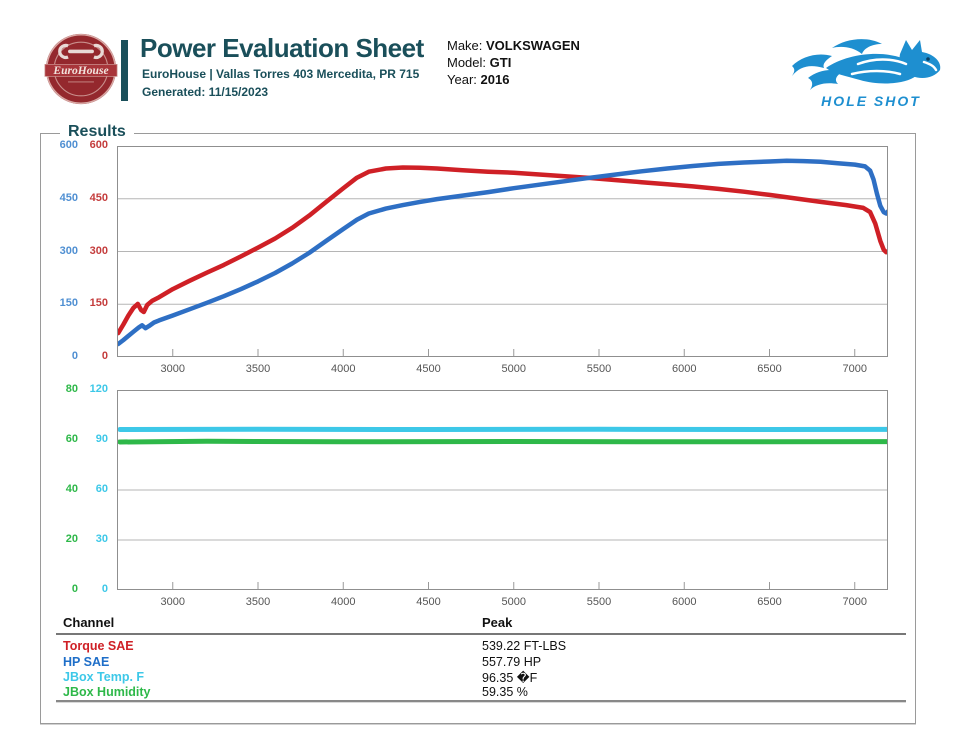  I want to click on table-row: HP SAE, so click(86, 662).